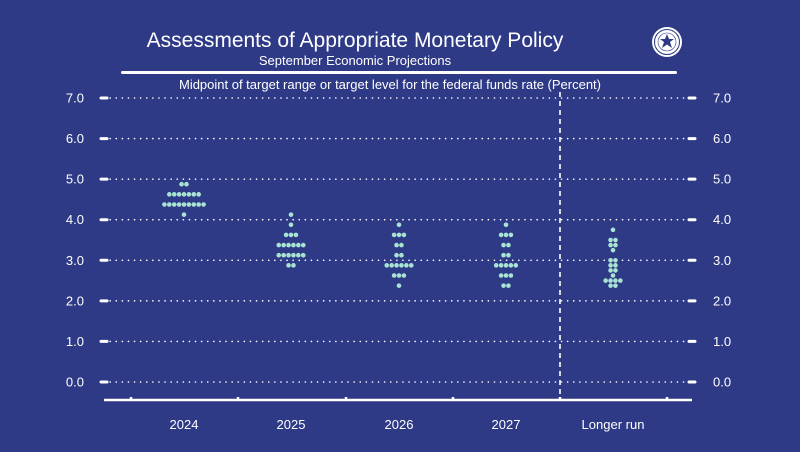 The image size is (800, 452). Describe the element at coordinates (355, 60) in the screenshot. I see `page-subtitle: September Economic Projections` at that location.